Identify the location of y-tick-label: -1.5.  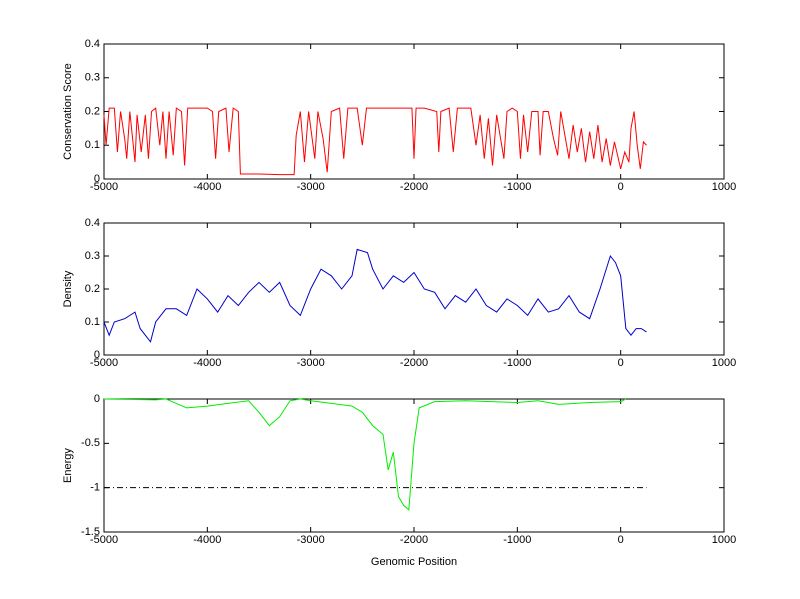
(90, 532).